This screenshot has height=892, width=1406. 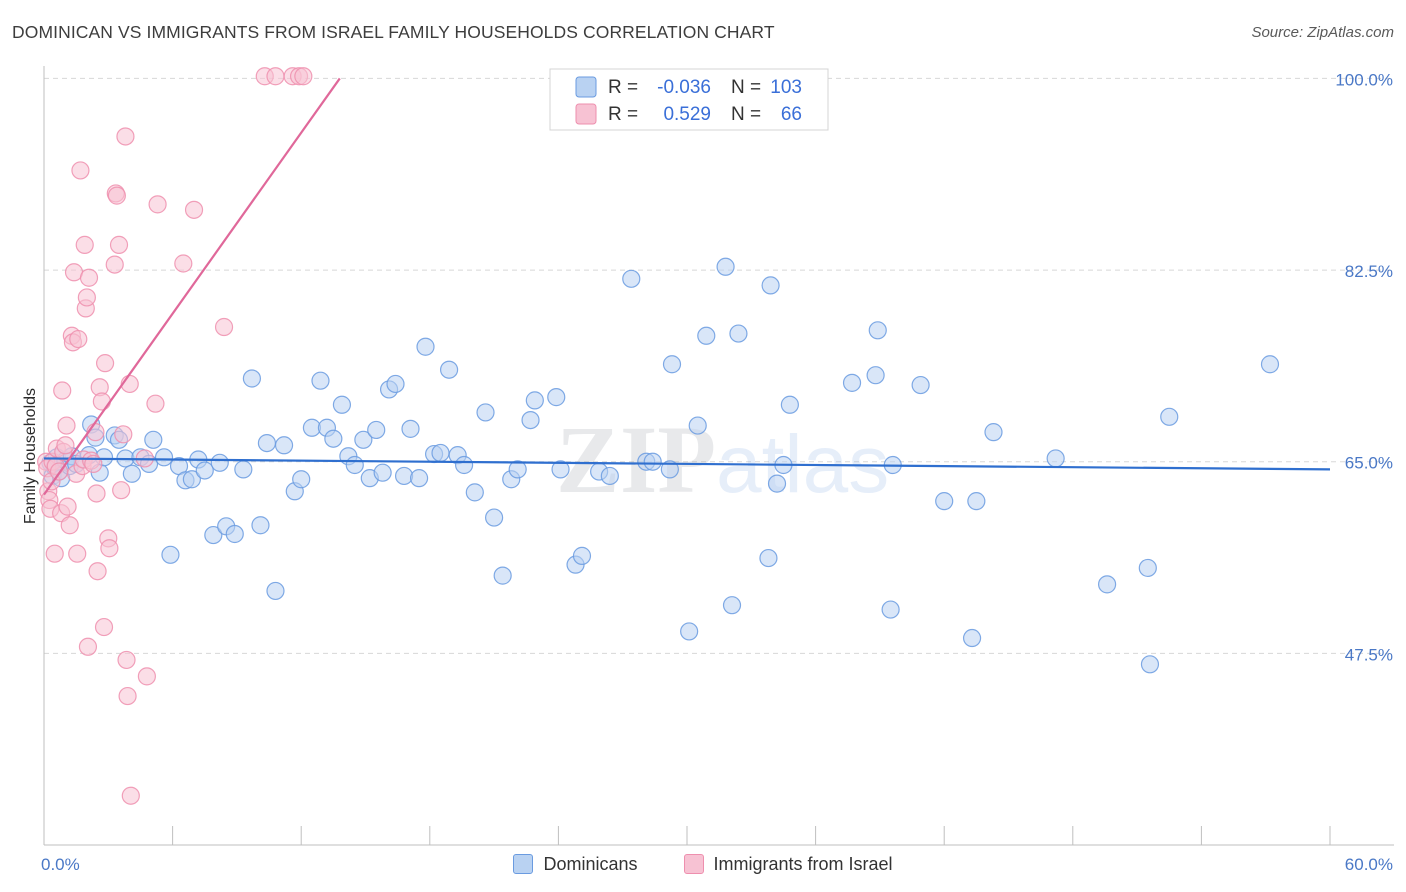 I want to click on legend-item-dominicans: Dominicans, so click(x=575, y=864).